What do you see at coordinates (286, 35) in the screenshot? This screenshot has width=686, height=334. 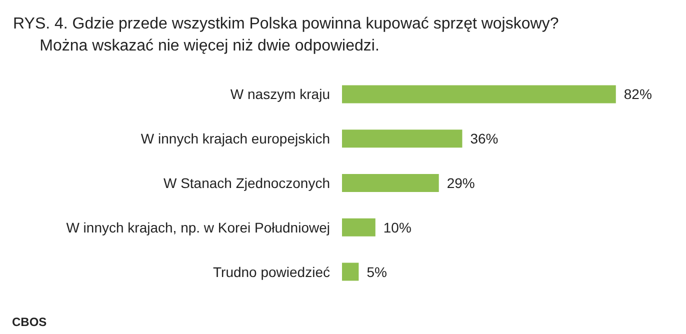 I see `chart-title: RYS. 4. Gdzie przede wszystkim Polska powinna kupować sprzęt wojskowy? Można wskazać nie więcej niż dwie odpowiedzi.` at bounding box center [286, 35].